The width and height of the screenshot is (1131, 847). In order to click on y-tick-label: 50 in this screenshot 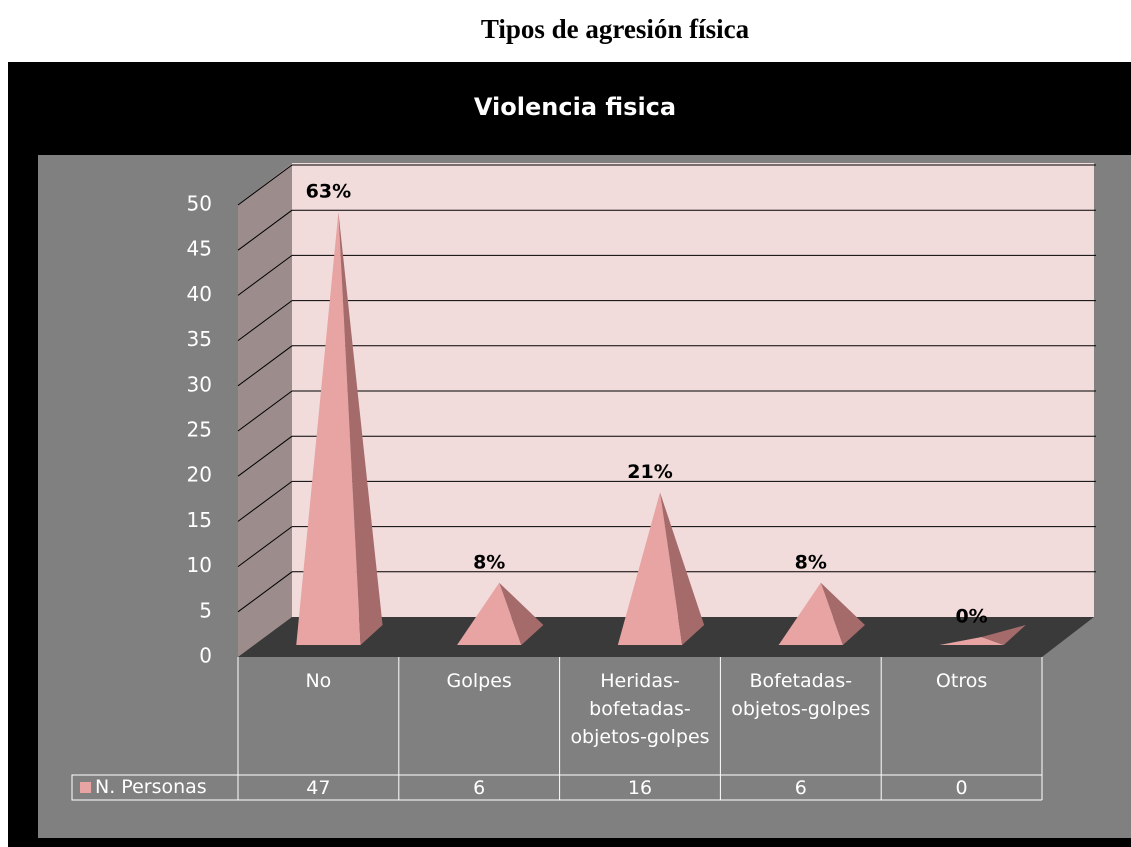, I will do `click(199, 204)`.